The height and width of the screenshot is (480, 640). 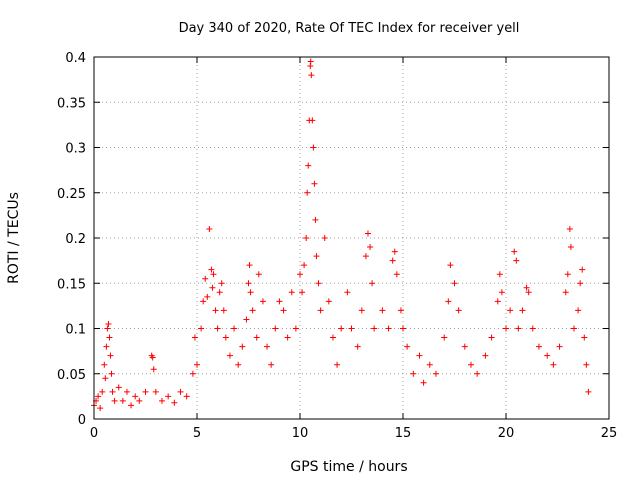 What do you see at coordinates (94, 433) in the screenshot?
I see `x-tick-label: 0` at bounding box center [94, 433].